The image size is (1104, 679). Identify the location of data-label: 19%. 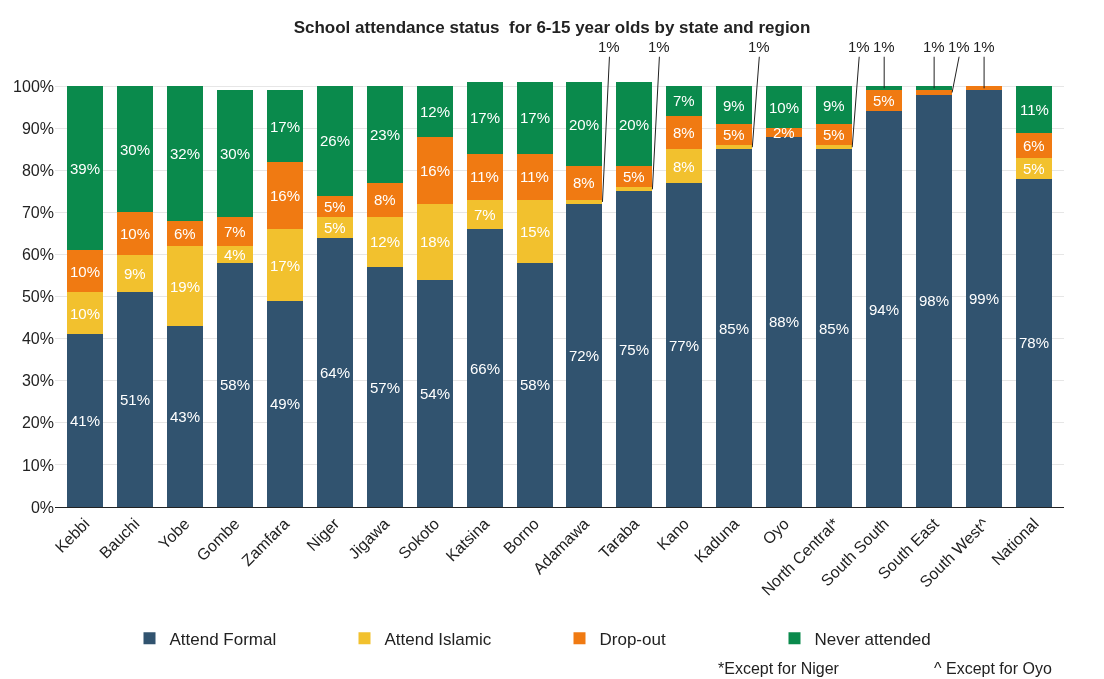
(185, 286).